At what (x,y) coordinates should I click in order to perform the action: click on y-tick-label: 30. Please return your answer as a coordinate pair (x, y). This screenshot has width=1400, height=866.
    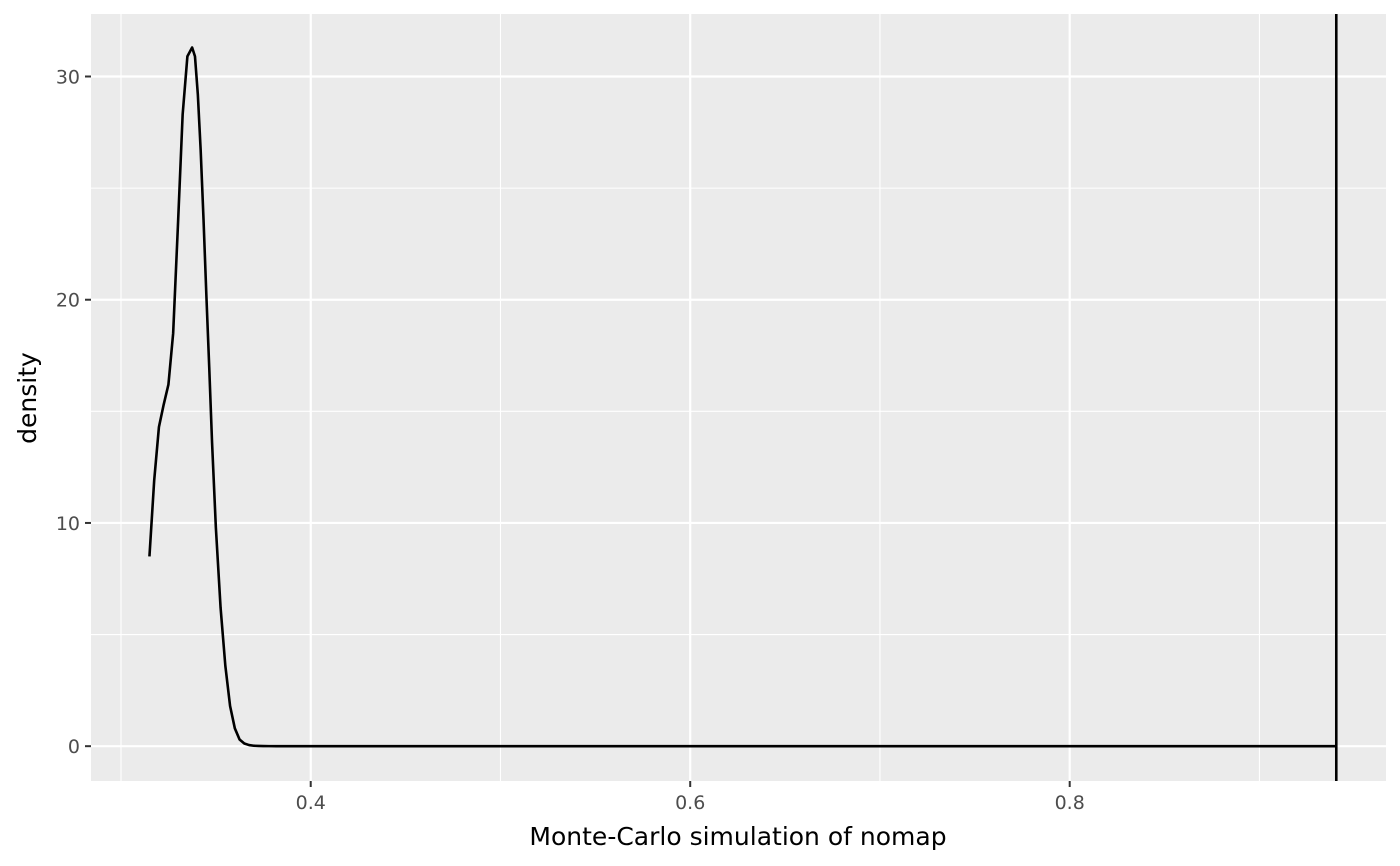
    Looking at the image, I should click on (68, 78).